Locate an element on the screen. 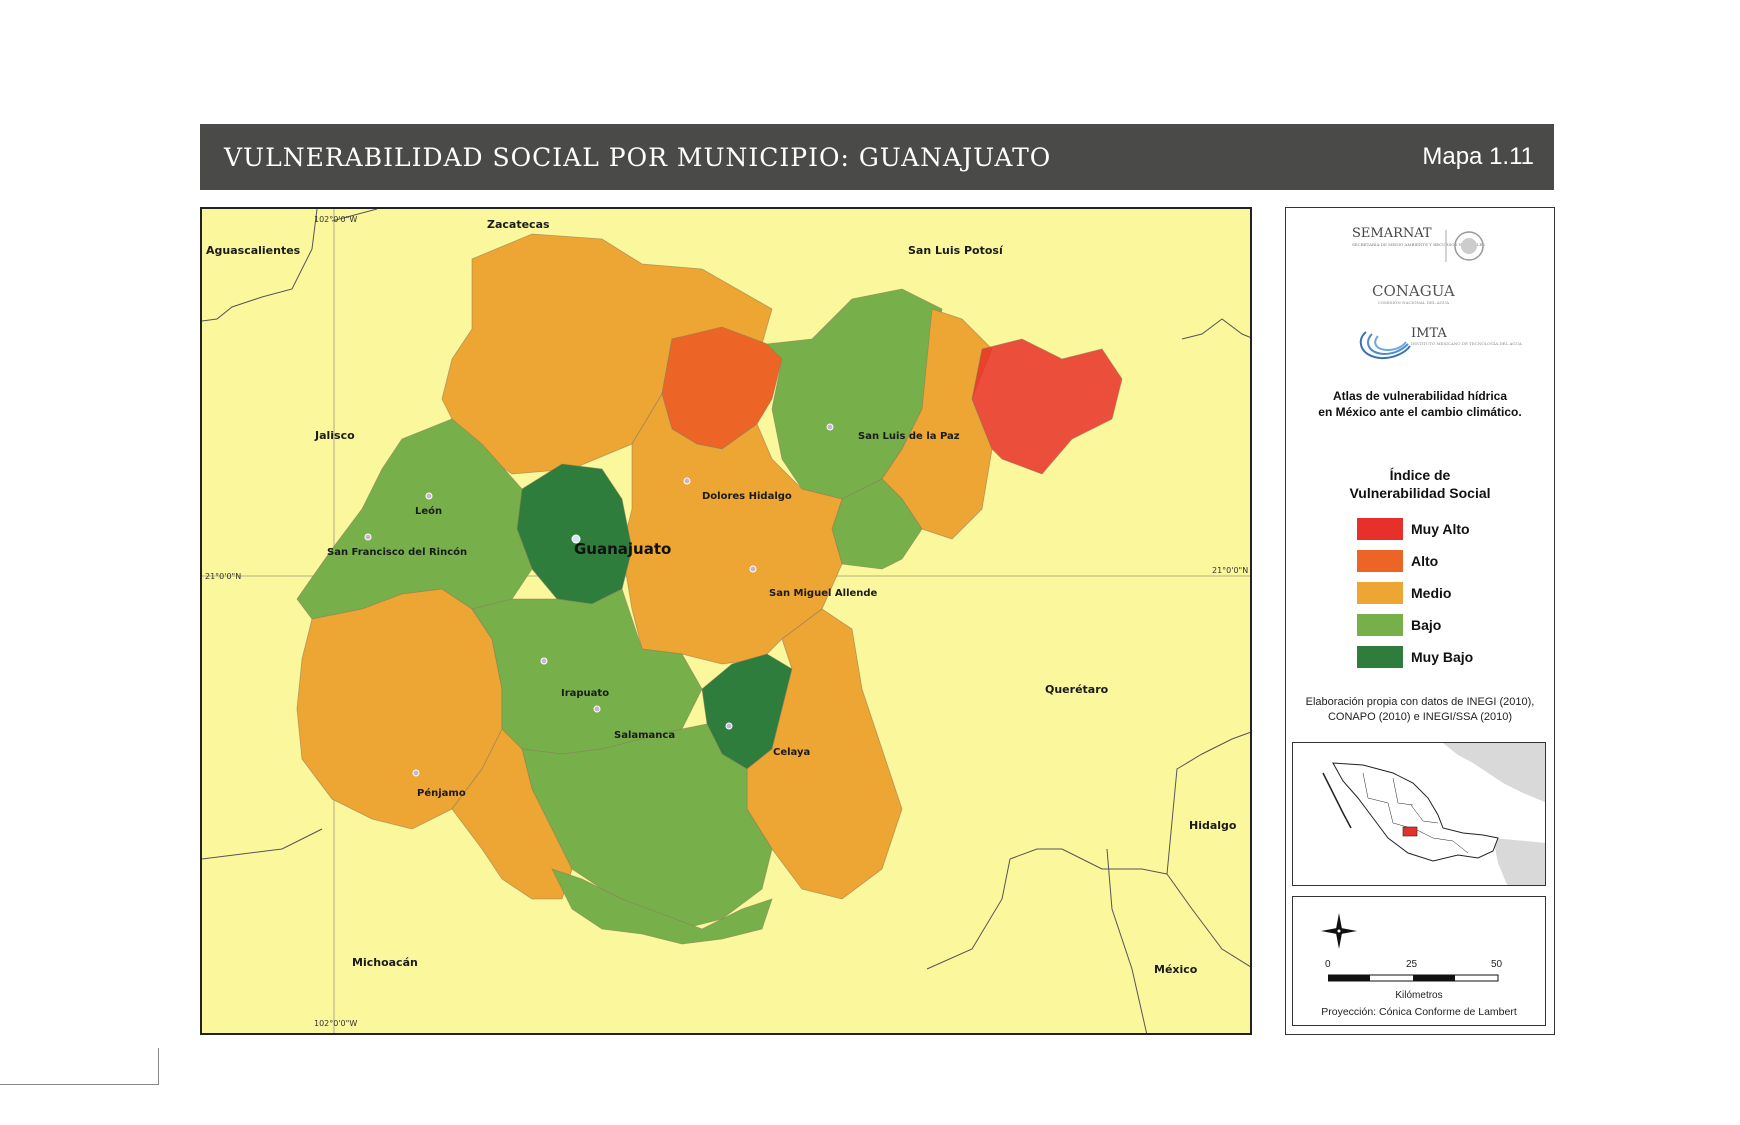  coord-right: 21°0'0"N is located at coordinates (1230, 570).